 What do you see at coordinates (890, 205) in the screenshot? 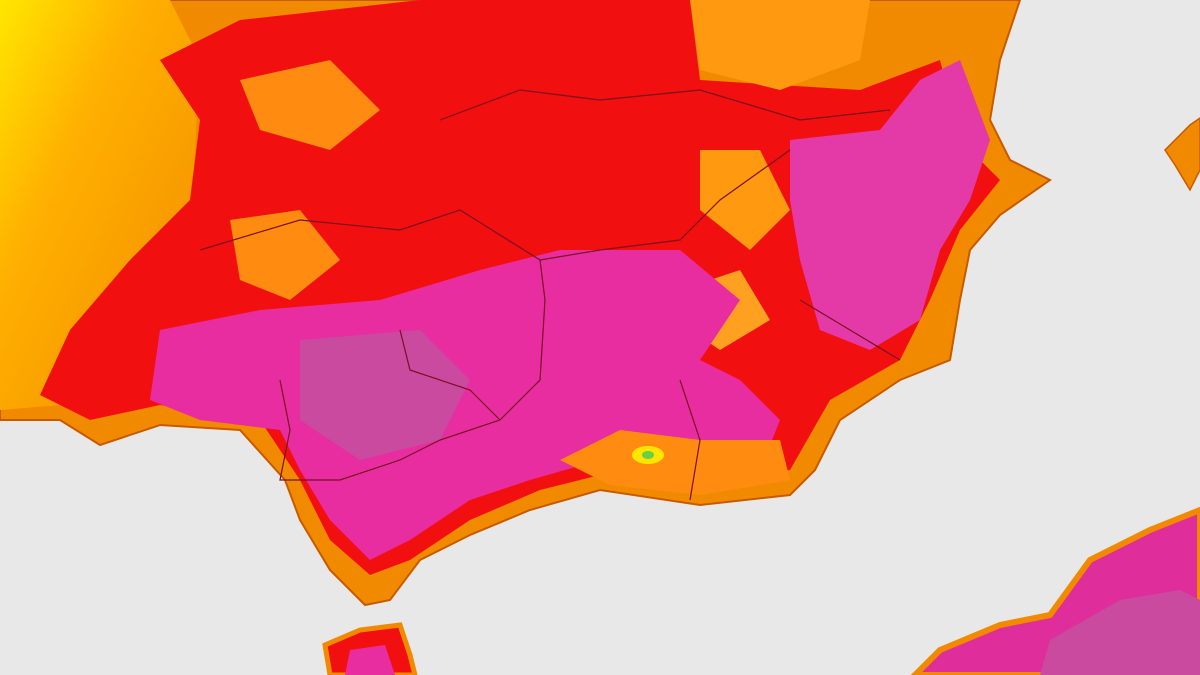
I see `extreme-zone` at bounding box center [890, 205].